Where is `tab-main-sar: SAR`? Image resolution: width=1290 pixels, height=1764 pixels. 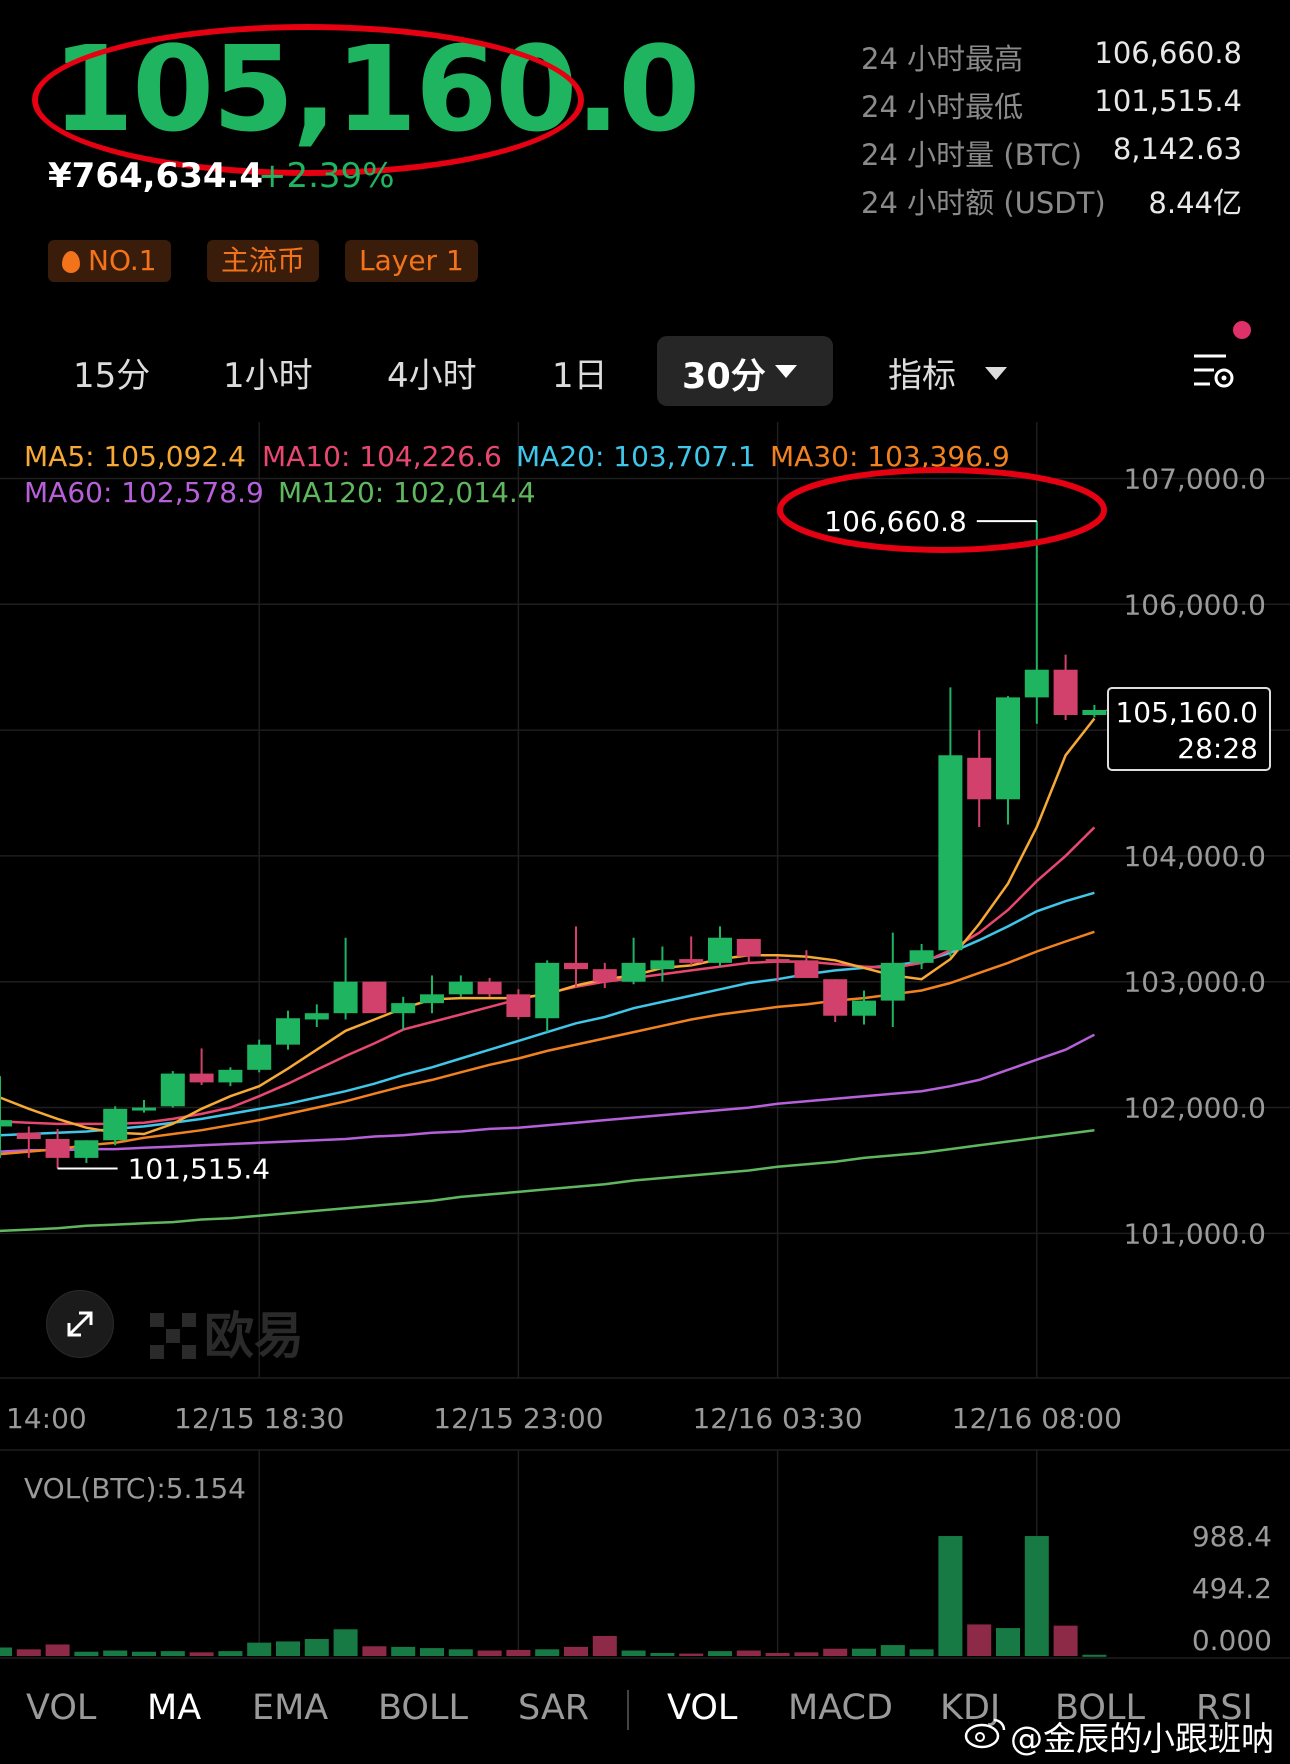 tab-main-sar: SAR is located at coordinates (554, 1708).